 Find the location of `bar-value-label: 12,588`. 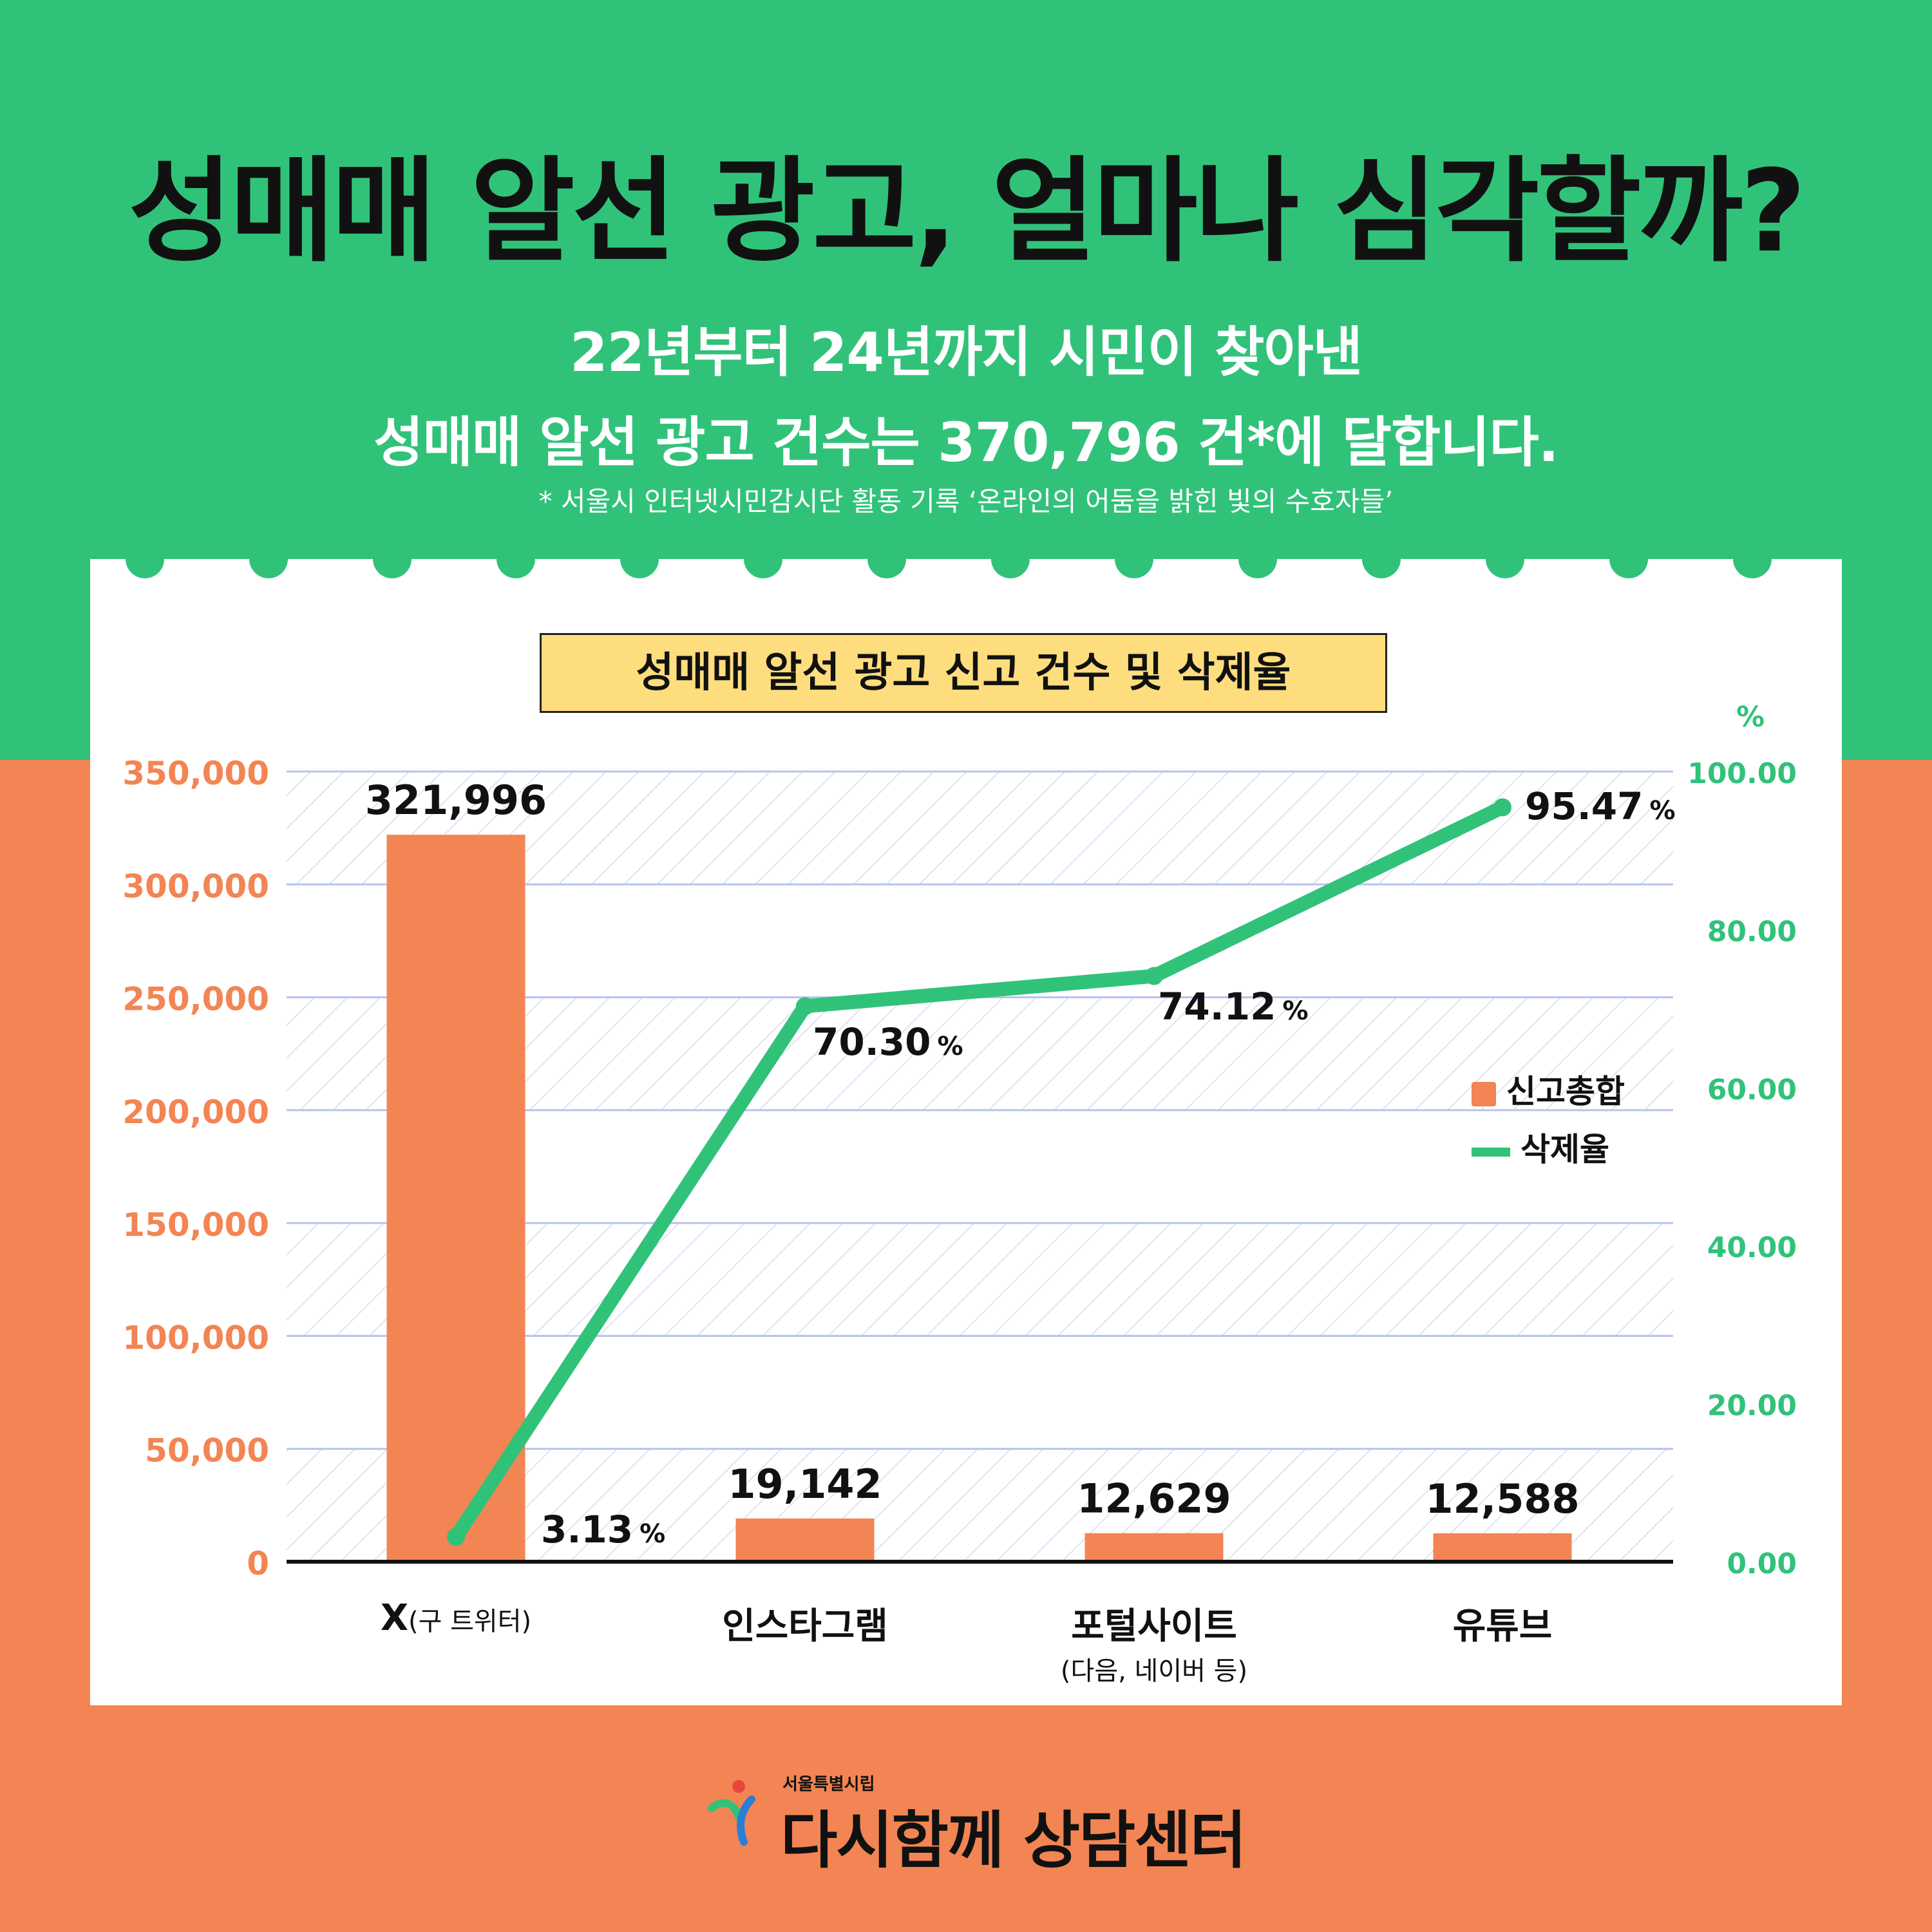

bar-value-label: 12,588 is located at coordinates (1502, 1498).